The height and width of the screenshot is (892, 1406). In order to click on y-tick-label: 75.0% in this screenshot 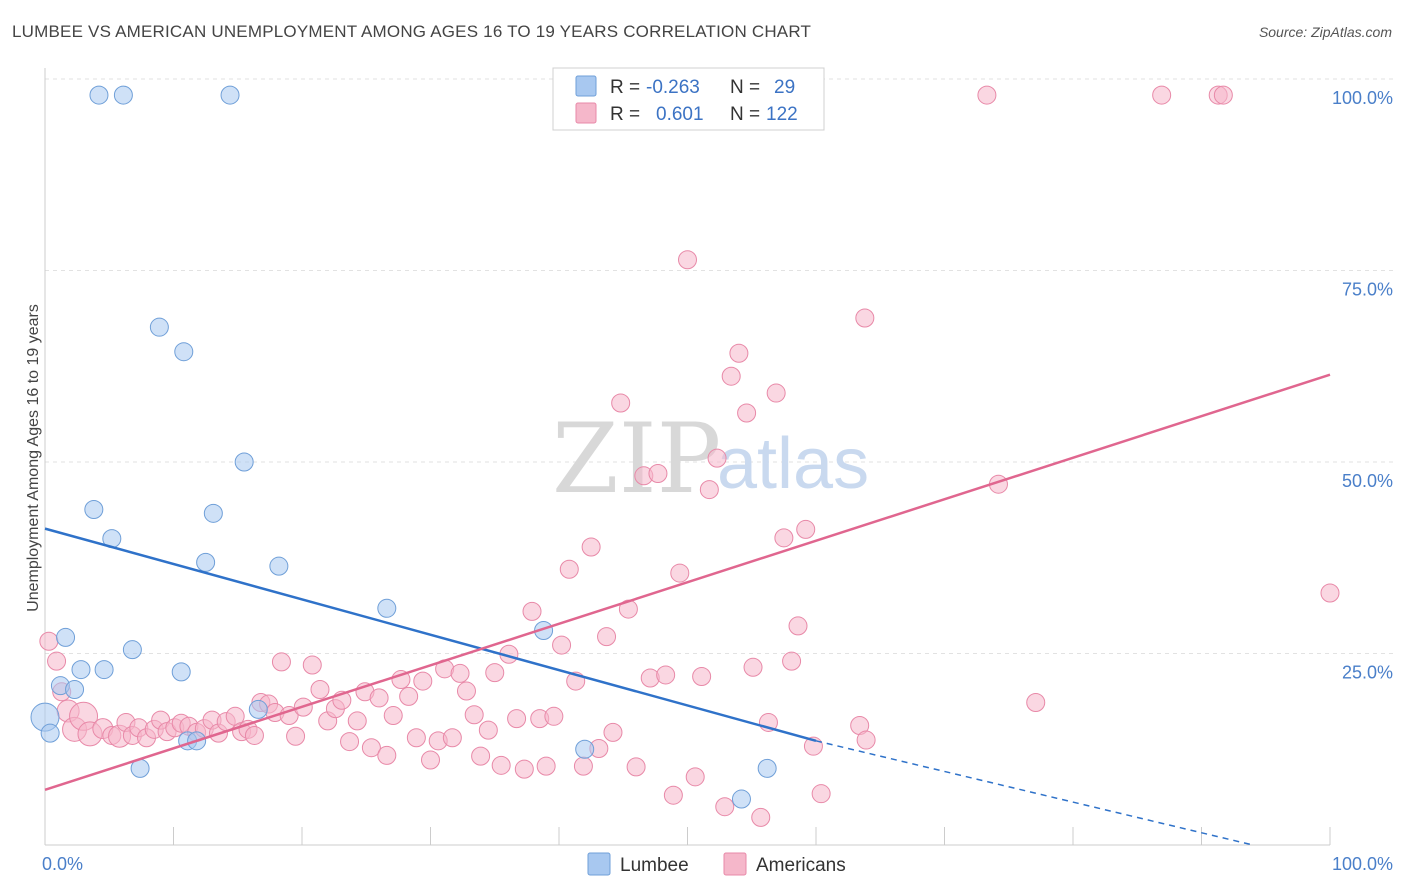, I will do `click(1367, 290)`.